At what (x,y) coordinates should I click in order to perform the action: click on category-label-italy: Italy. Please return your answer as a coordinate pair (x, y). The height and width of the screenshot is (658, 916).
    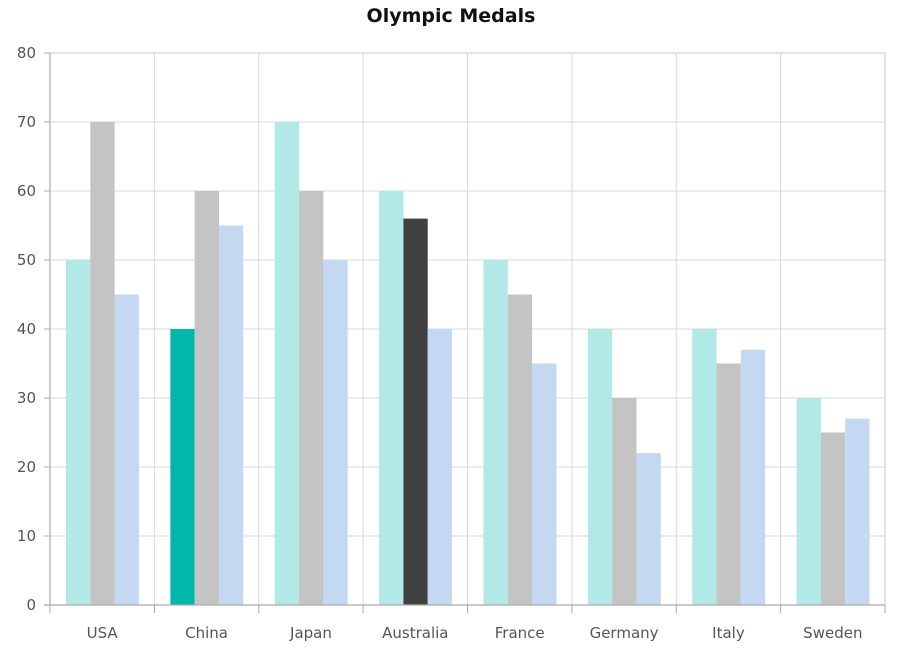
    Looking at the image, I should click on (728, 633).